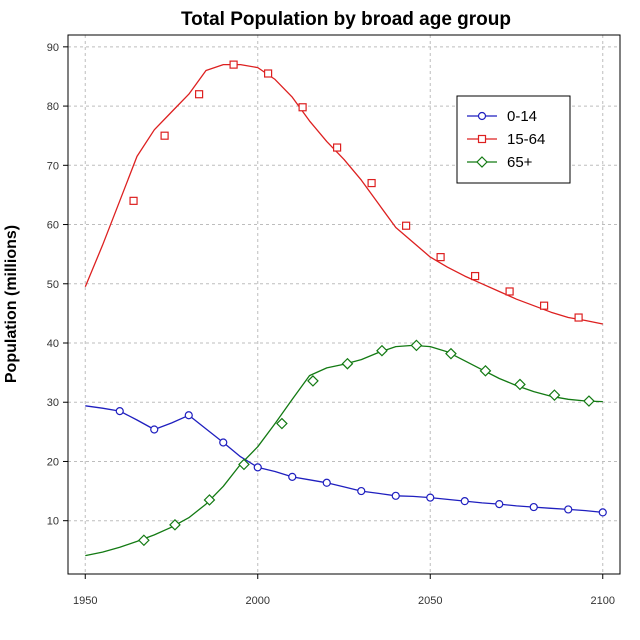 Image resolution: width=640 pixels, height=640 pixels. Describe the element at coordinates (603, 601) in the screenshot. I see `x-tick-label: 2100` at that location.